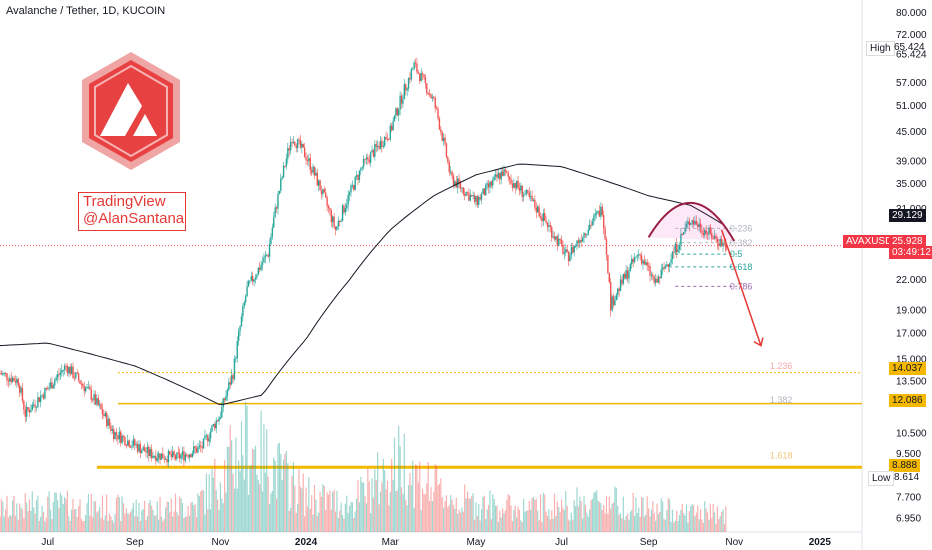  Describe the element at coordinates (86, 11) in the screenshot. I see `symbol-title: Avalanche / Tether, 1D, KUCOIN` at that location.